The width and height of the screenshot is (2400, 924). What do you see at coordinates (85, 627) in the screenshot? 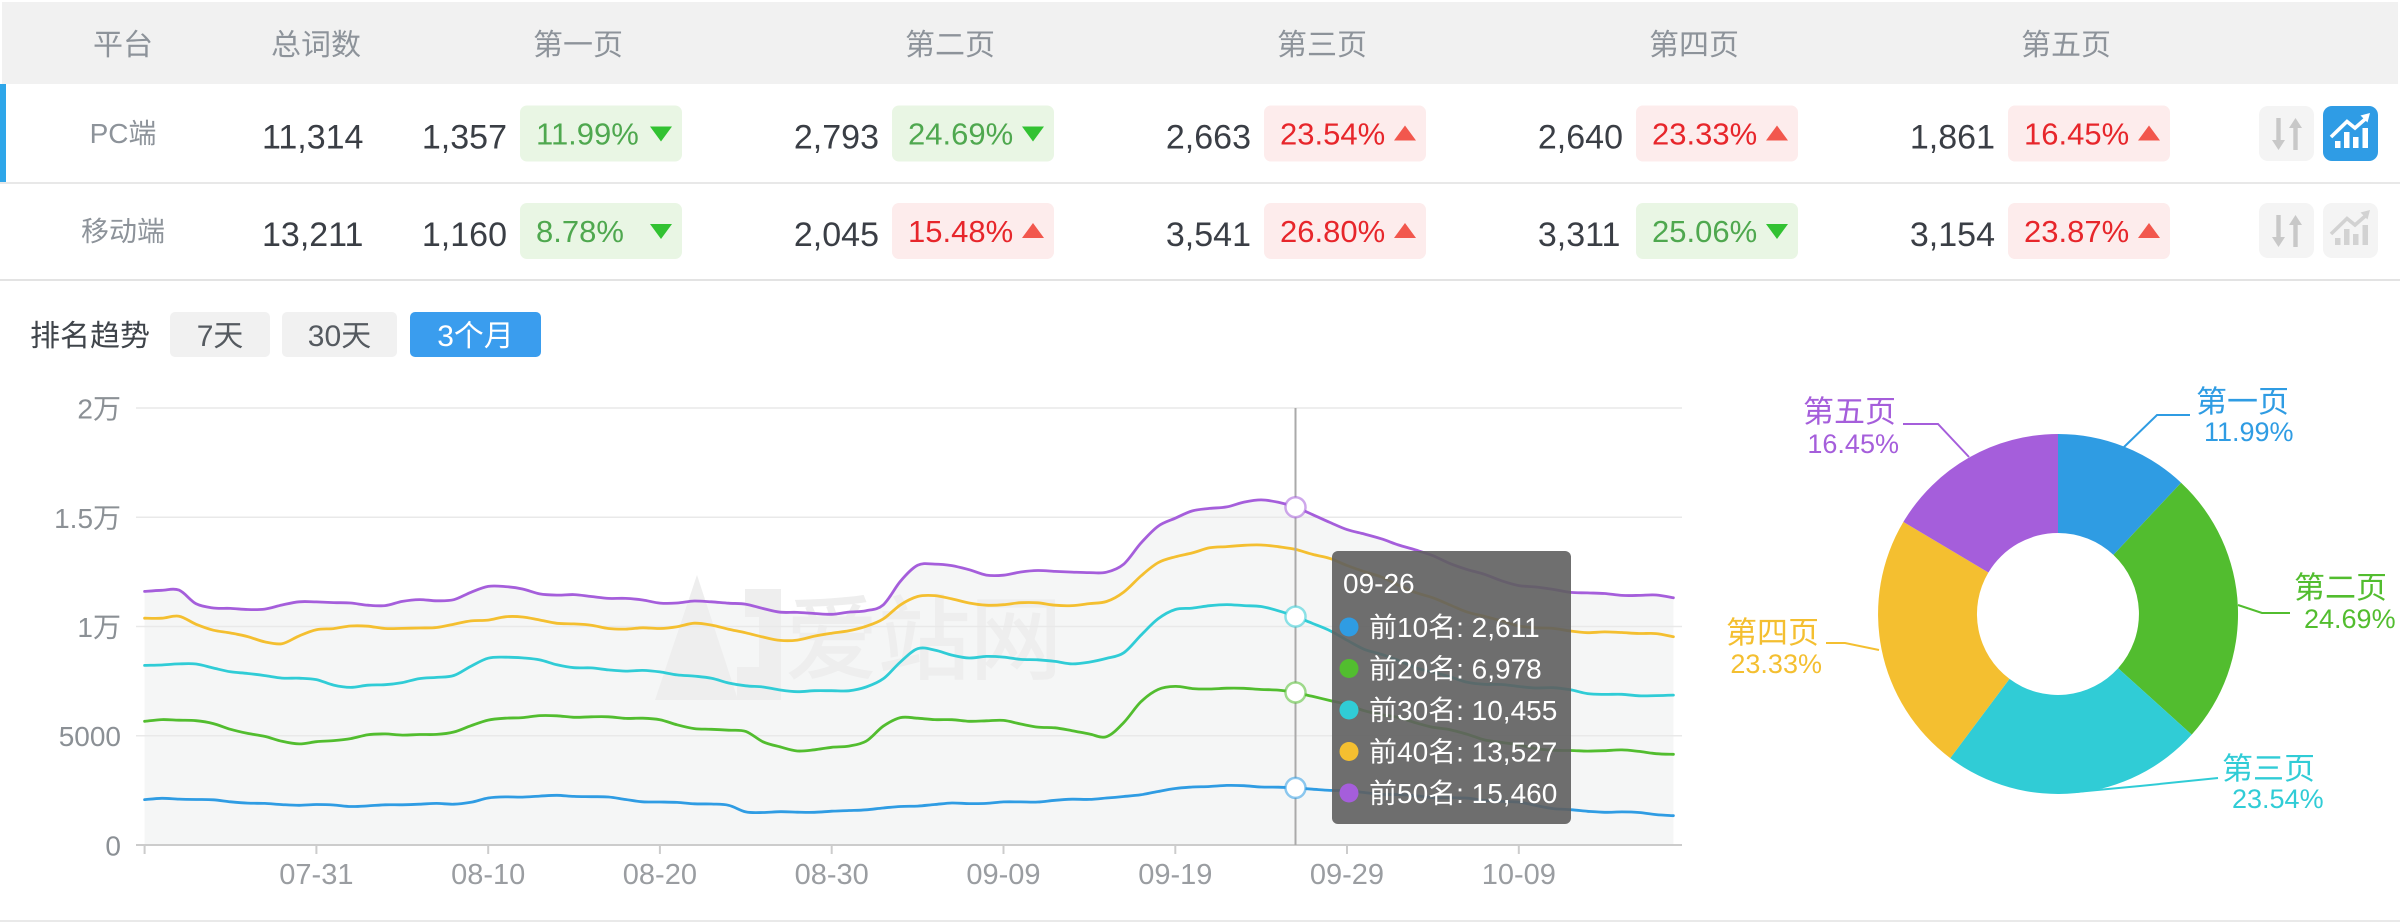
I see `svg-text: 1` at bounding box center [85, 627].